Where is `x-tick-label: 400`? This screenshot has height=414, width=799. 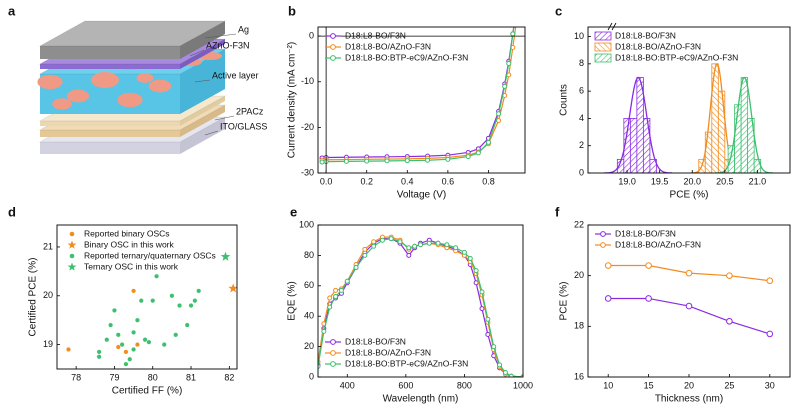 x-tick-label: 400 is located at coordinates (347, 385).